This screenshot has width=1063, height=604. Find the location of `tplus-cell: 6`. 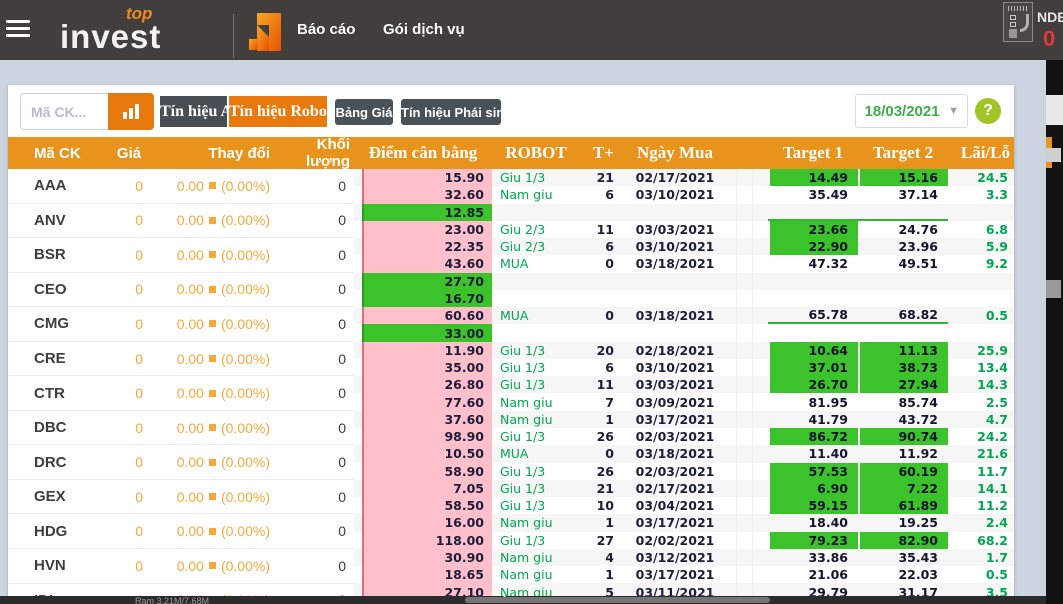

tplus-cell: 6 is located at coordinates (609, 368).